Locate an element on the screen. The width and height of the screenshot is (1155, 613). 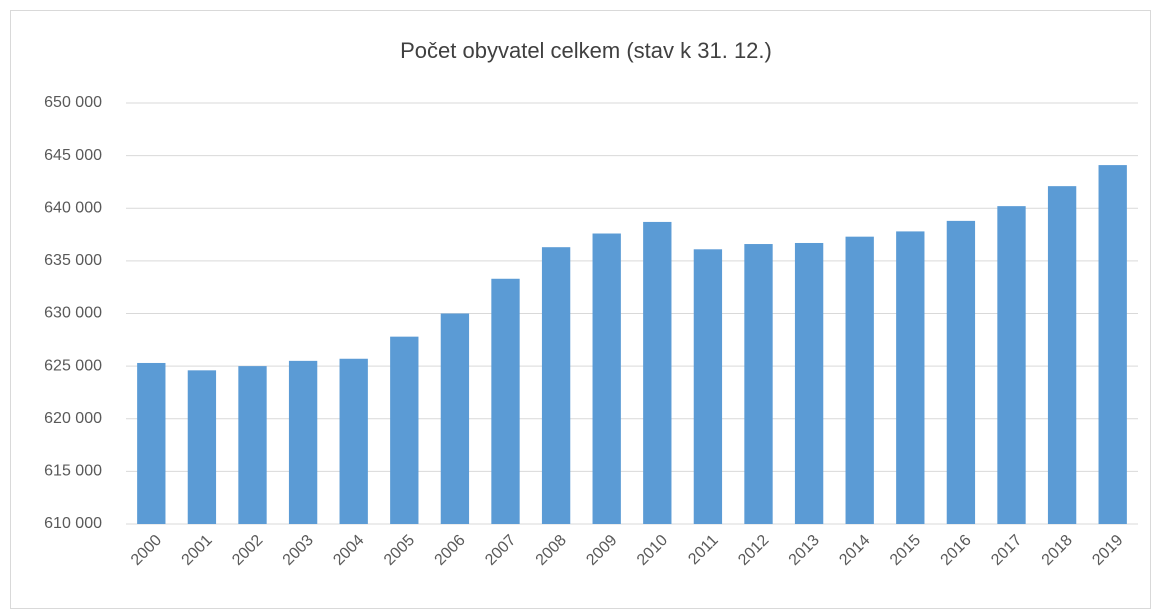
y-tick-label: 630 000 is located at coordinates (73, 313).